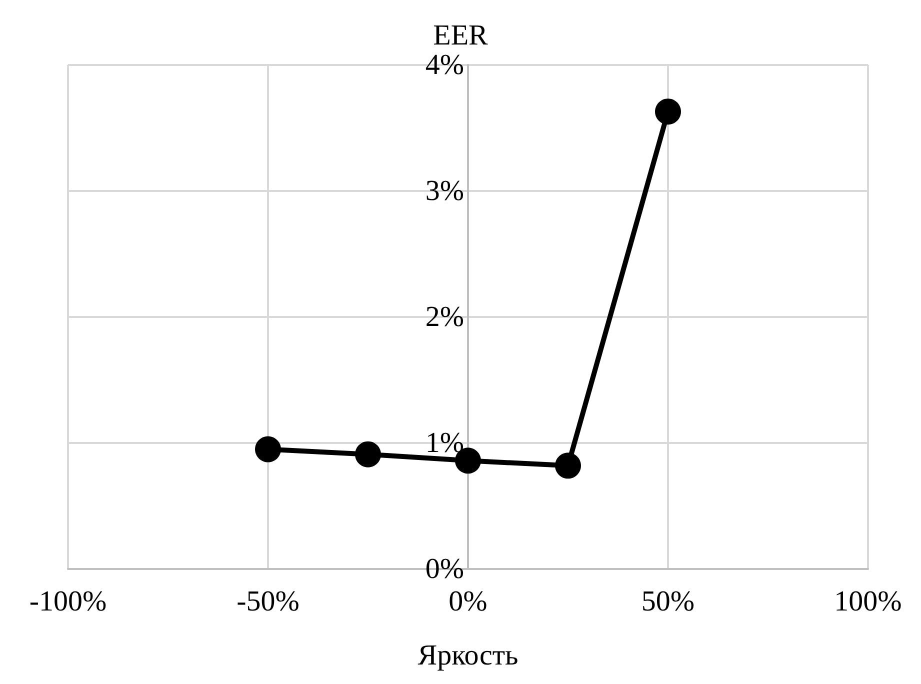 The image size is (921, 684). What do you see at coordinates (668, 602) in the screenshot?
I see `x-tick-label: 50%` at bounding box center [668, 602].